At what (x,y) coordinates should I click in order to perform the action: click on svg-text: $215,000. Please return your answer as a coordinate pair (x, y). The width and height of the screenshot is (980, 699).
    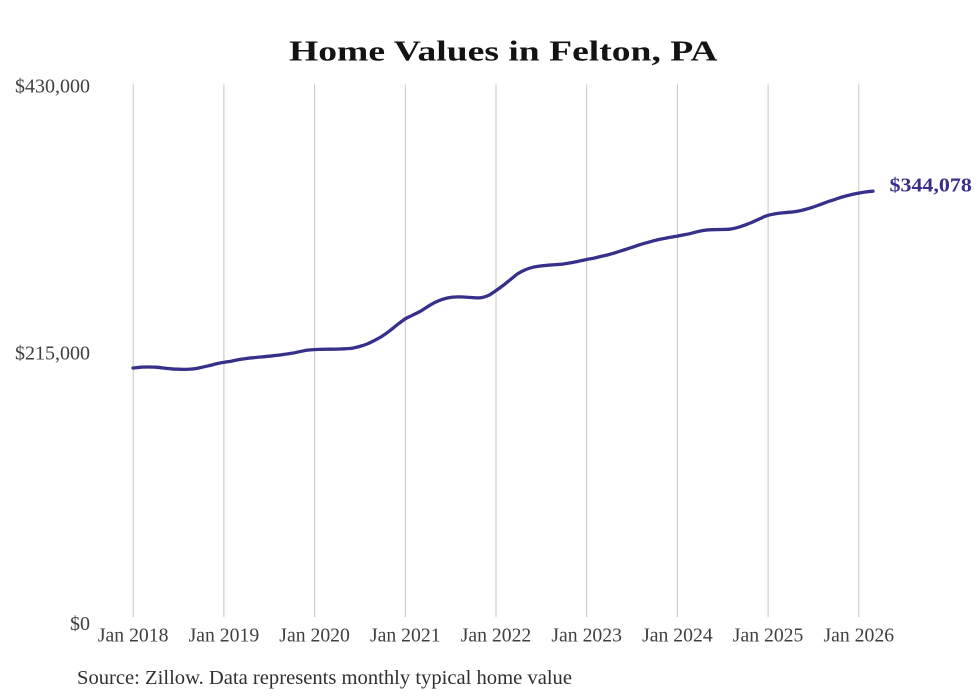
    Looking at the image, I should click on (52, 353).